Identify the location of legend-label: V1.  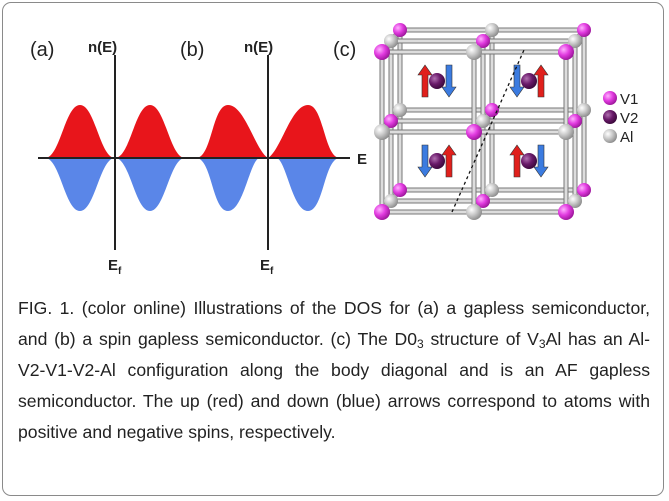
(629, 99).